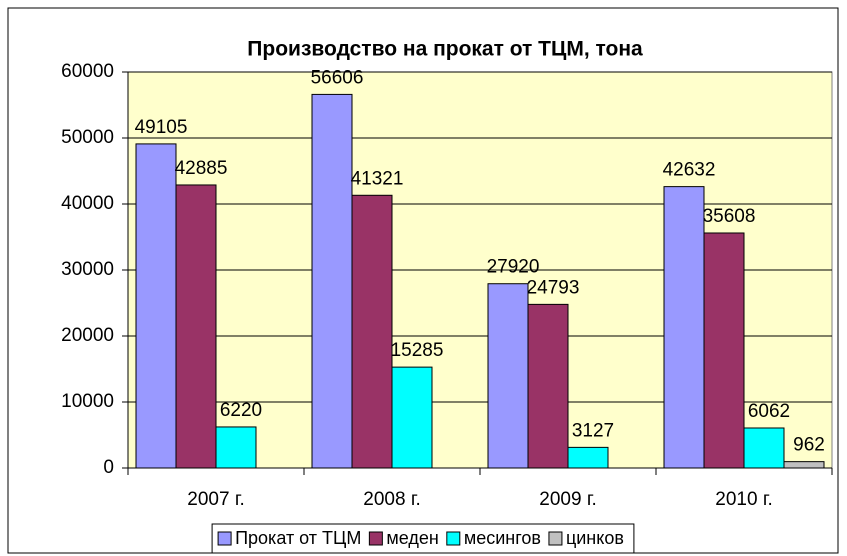 This screenshot has height=556, width=847. Describe the element at coordinates (595, 538) in the screenshot. I see `legend-label: цинков` at that location.